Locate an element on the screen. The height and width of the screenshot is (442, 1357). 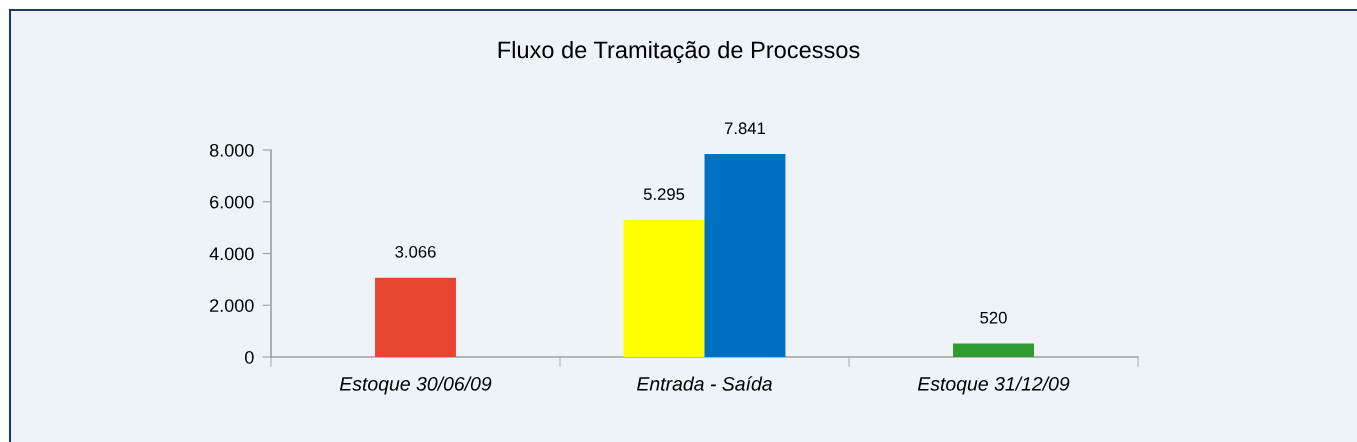
data-label: 5.295 is located at coordinates (664, 194).